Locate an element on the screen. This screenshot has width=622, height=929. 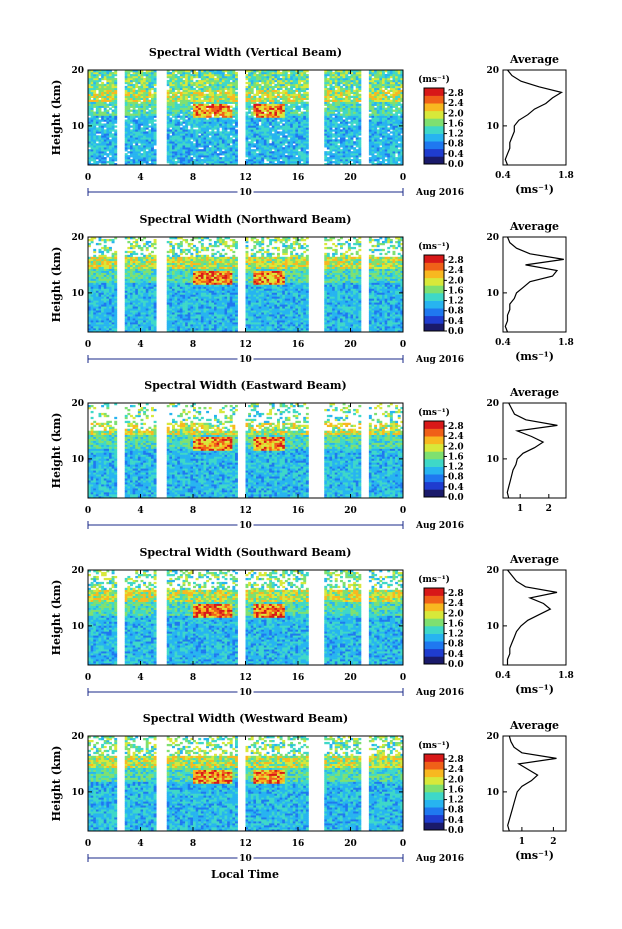
colorbar-unit: (ms⁻¹) is located at coordinates (434, 79).